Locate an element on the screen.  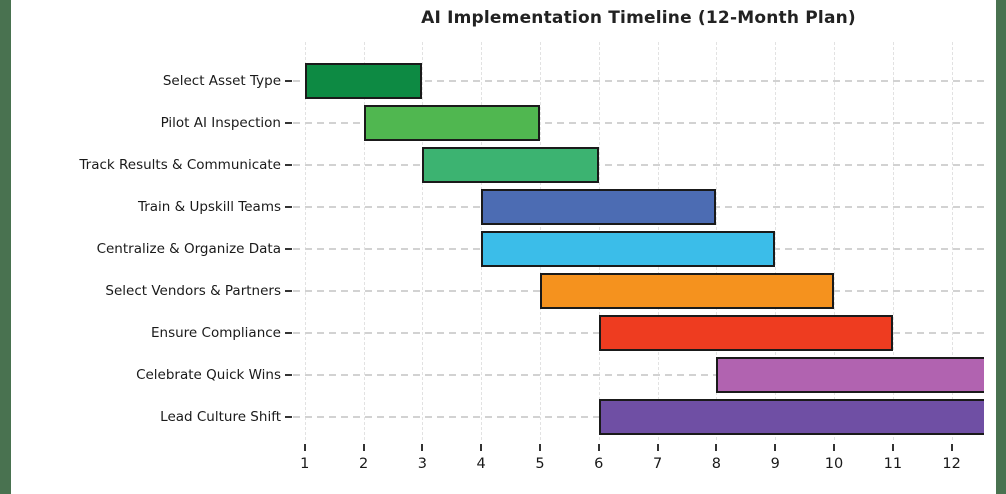
gantt-bar-pilot-ai-inspection is located at coordinates (451, 123).